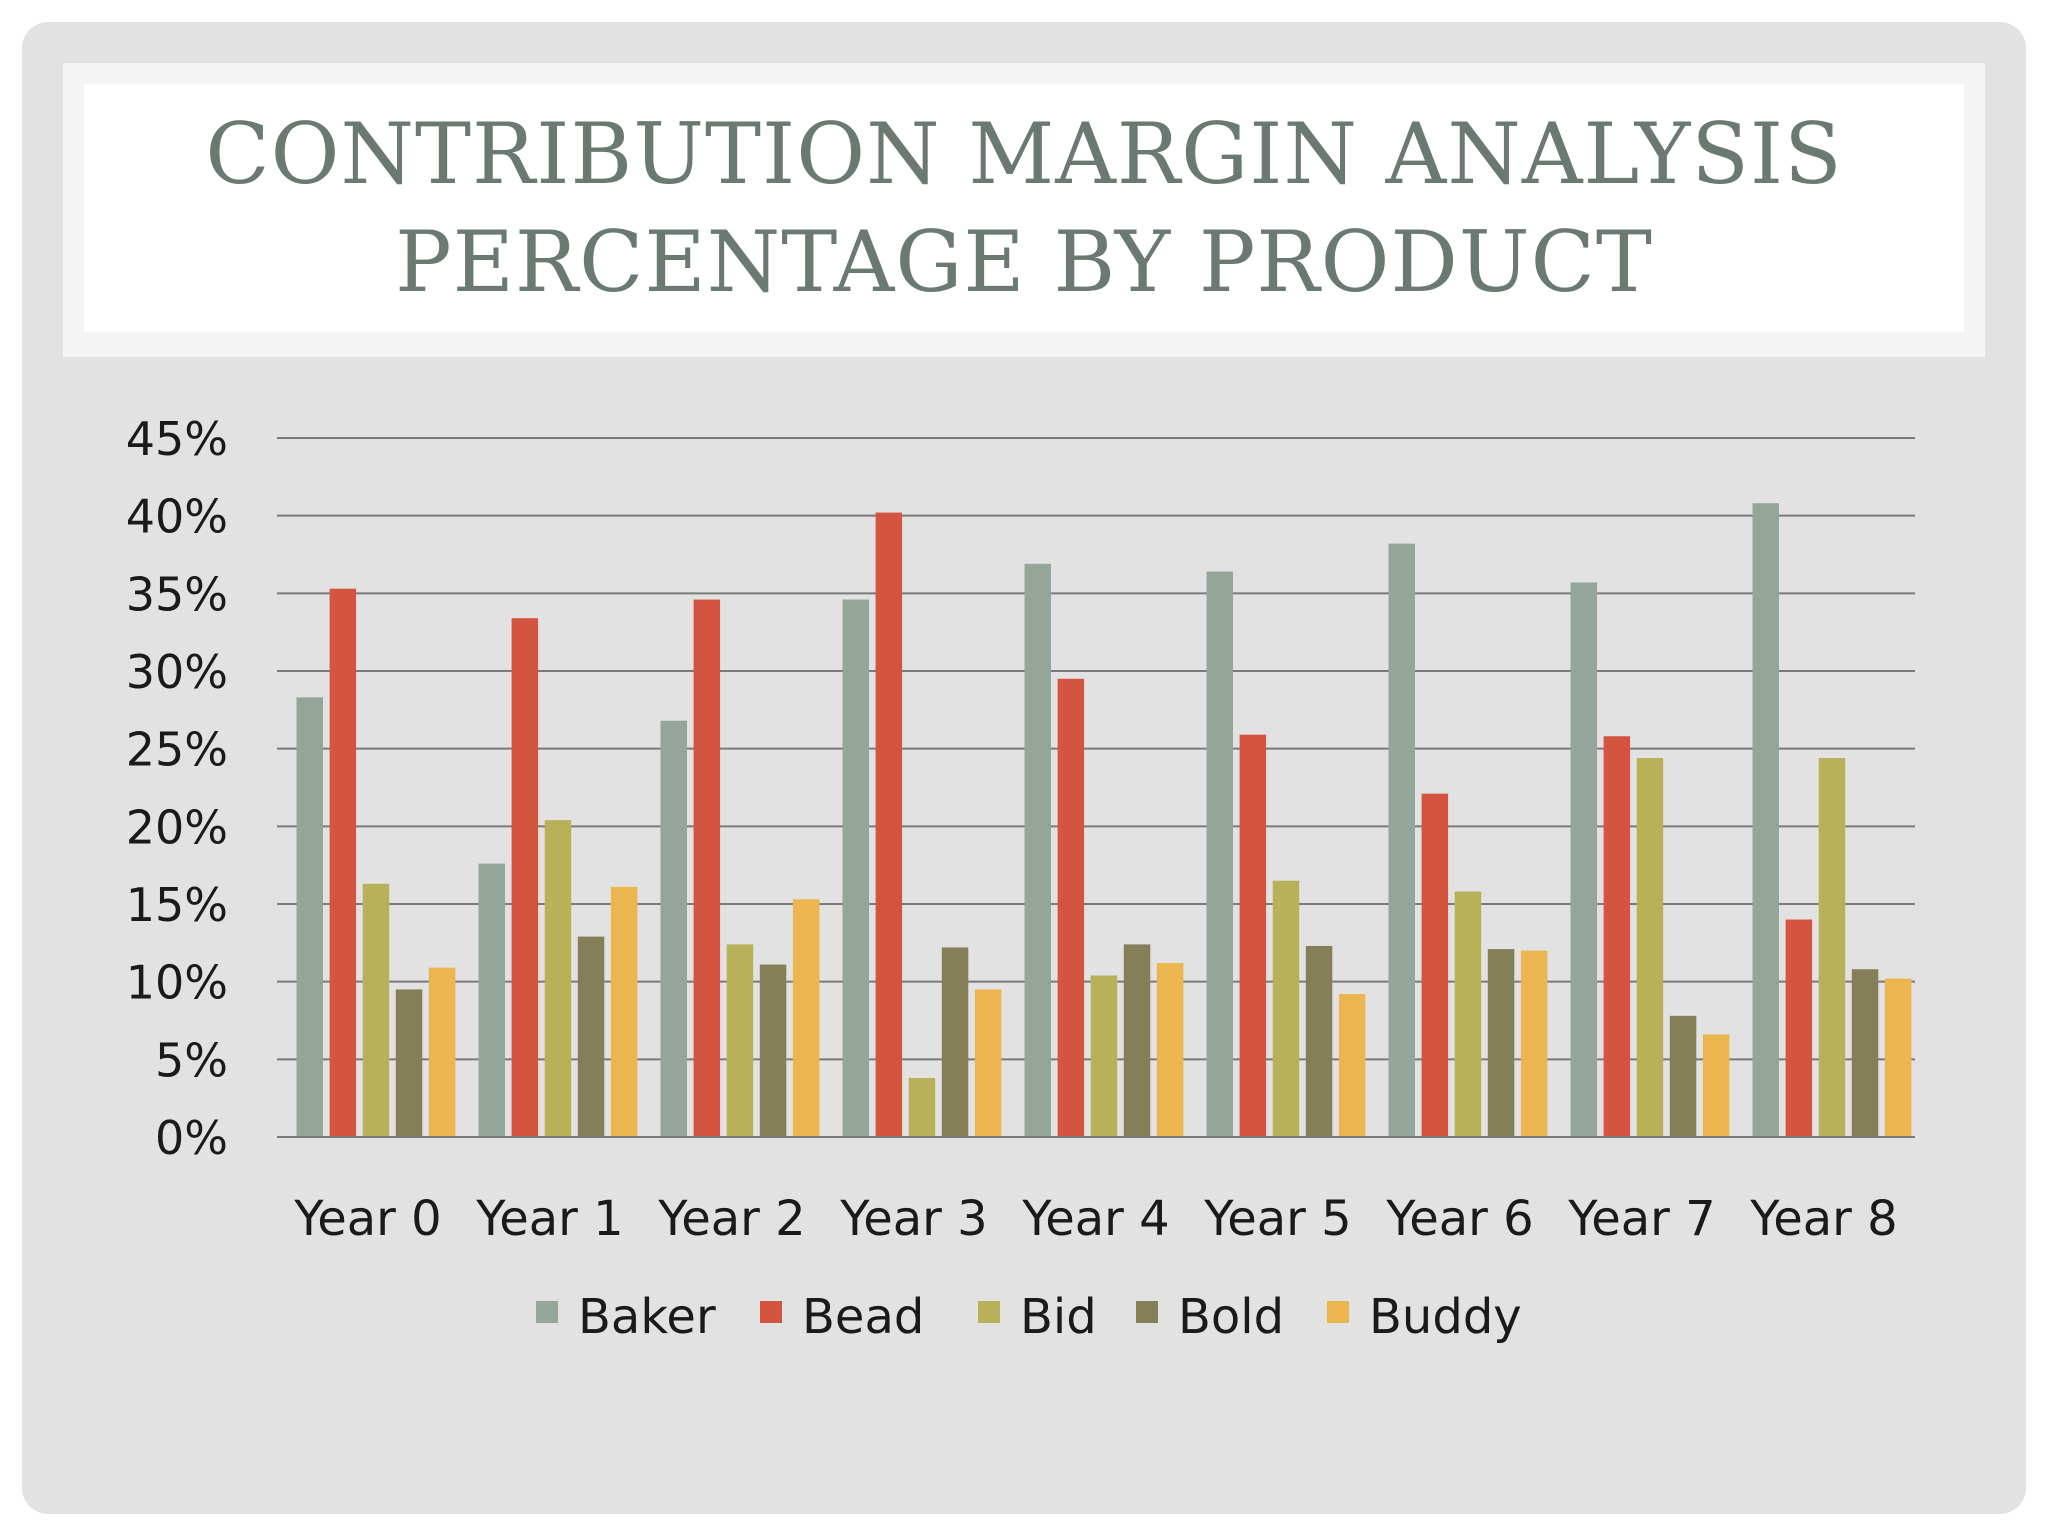 The image size is (2048, 1536). I want to click on x-tick-label: Year 4, so click(1095, 1219).